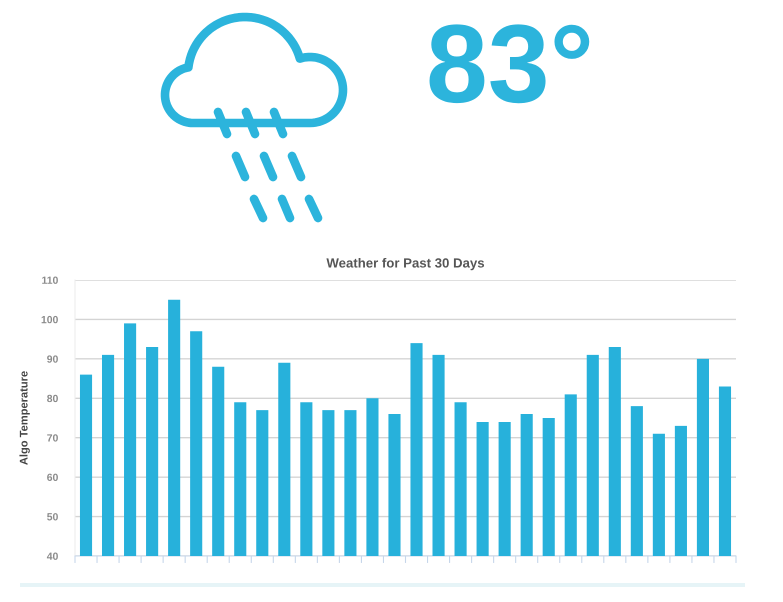 The height and width of the screenshot is (602, 783). Describe the element at coordinates (510, 64) in the screenshot. I see `text: 83°` at that location.